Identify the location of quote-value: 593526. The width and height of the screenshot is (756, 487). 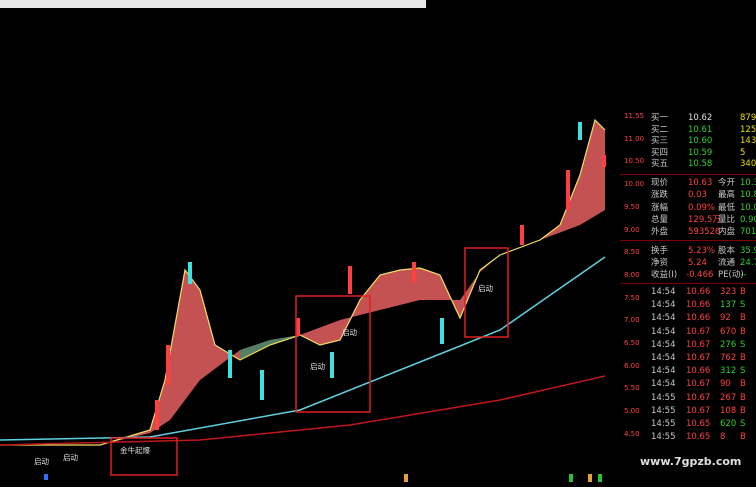
(704, 232).